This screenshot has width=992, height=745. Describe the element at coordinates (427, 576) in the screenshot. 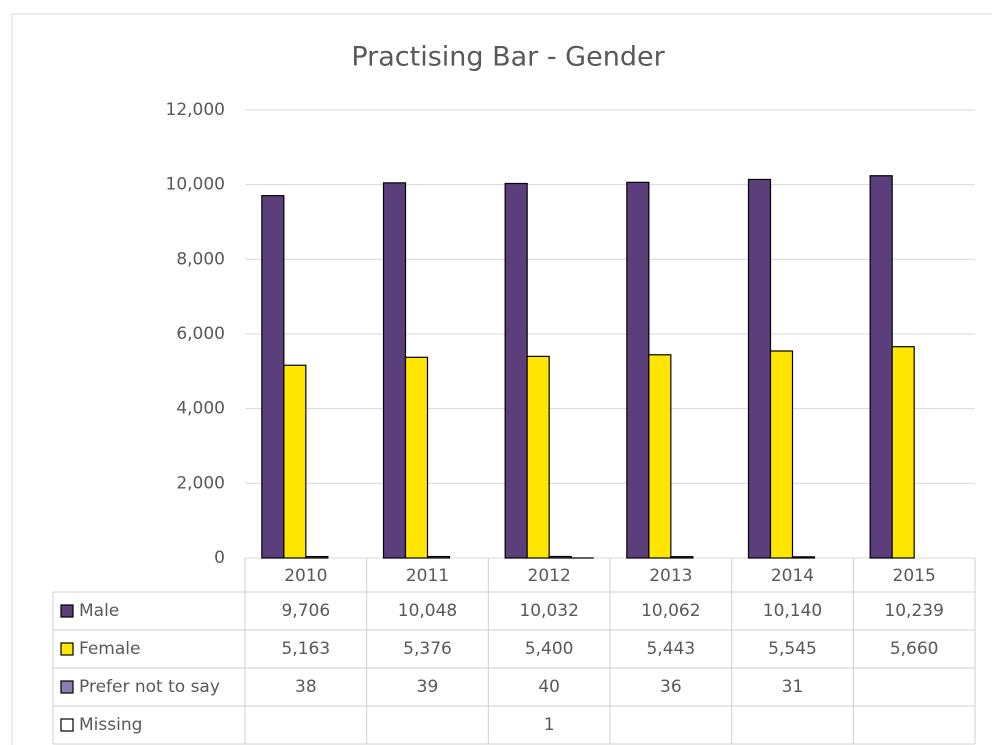

I see `x-tick-label: 2011` at that location.